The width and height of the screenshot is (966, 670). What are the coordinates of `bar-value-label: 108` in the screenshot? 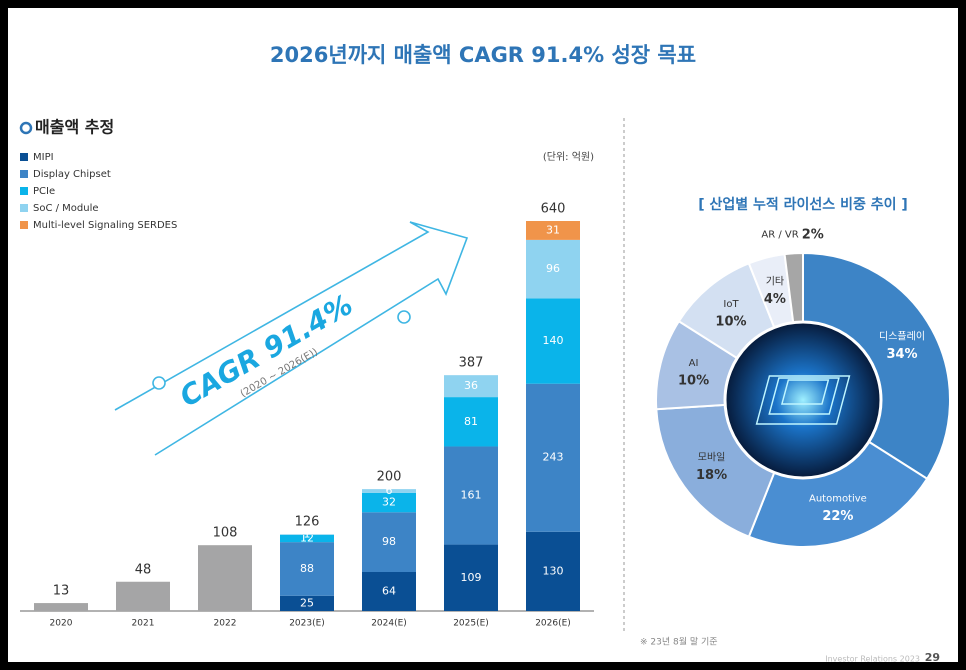 It's located at (225, 533).